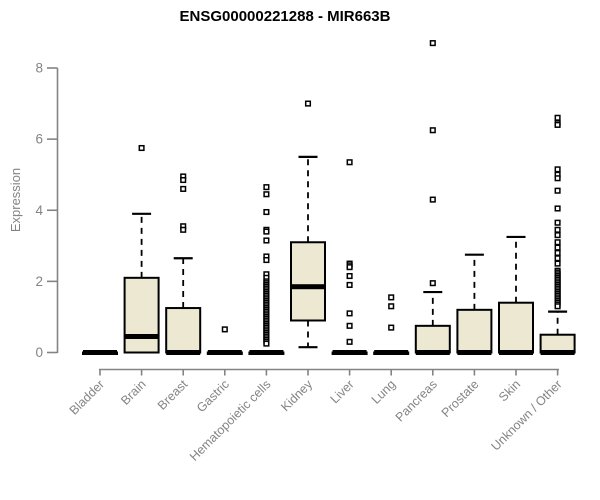 Image resolution: width=600 pixels, height=500 pixels. Describe the element at coordinates (342, 391) in the screenshot. I see `x-tick-label: Liver` at that location.